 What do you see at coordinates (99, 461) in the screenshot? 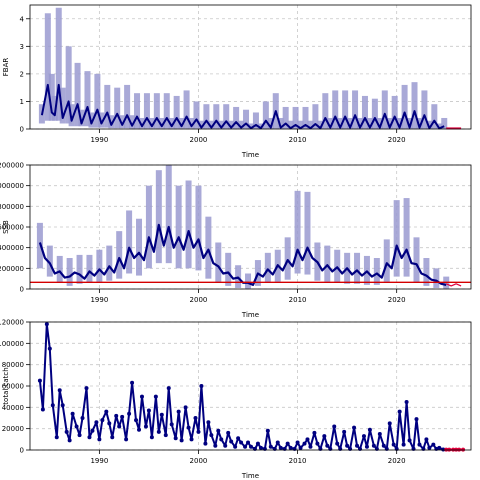
I see `x-tick-label: 1990` at bounding box center [99, 461].